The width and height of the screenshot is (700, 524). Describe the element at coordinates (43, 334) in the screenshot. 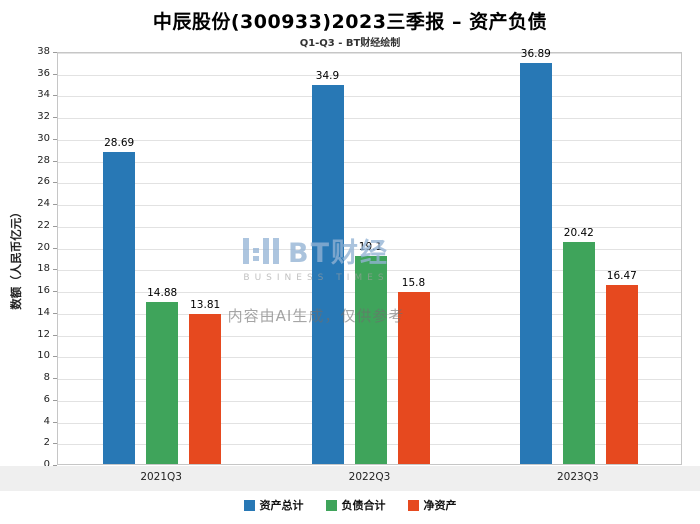

I see `y-tick-label: 12` at that location.